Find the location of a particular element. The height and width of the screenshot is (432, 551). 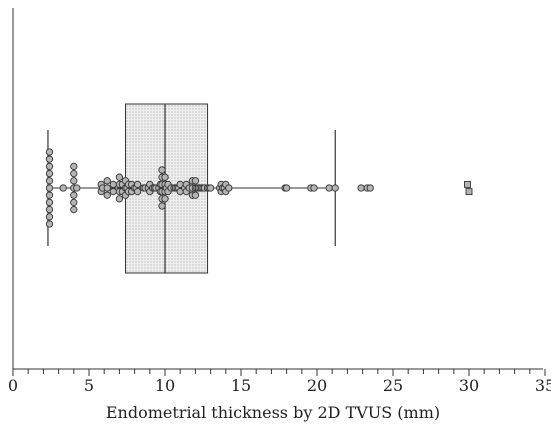

x-tick-label: 35 is located at coordinates (543, 385).